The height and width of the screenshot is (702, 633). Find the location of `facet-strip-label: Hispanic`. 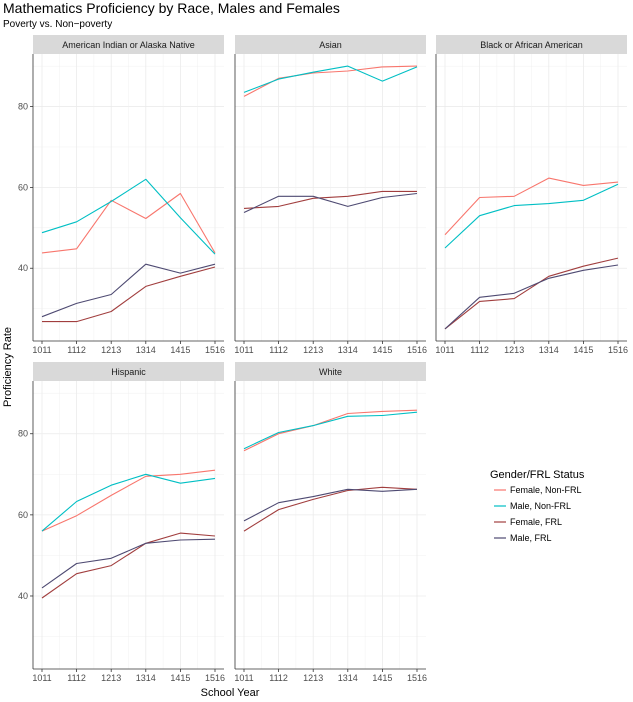

facet-strip-label: Hispanic is located at coordinates (128, 372).